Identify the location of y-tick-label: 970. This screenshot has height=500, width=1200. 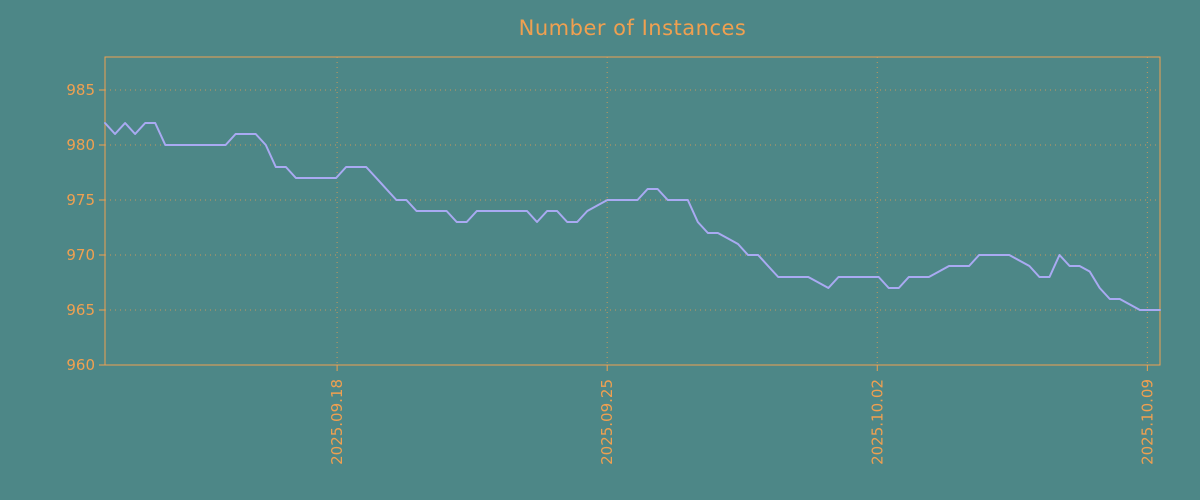
(80, 255).